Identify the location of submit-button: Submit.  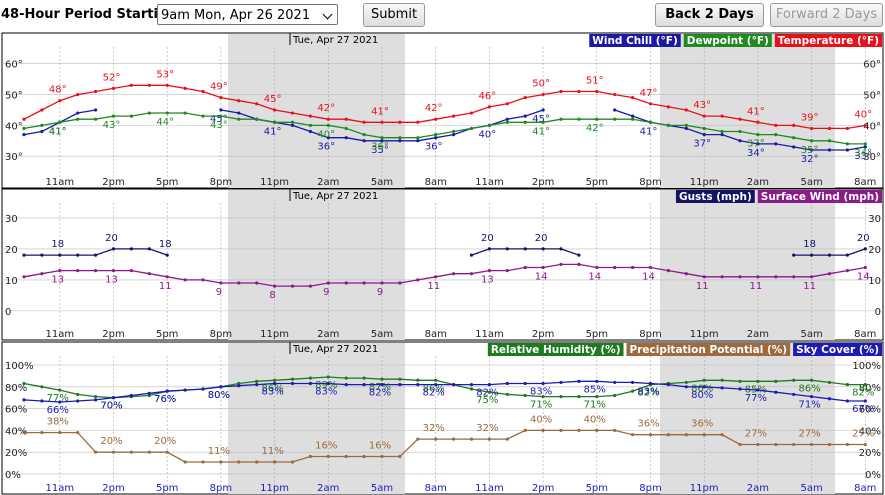
(394, 15).